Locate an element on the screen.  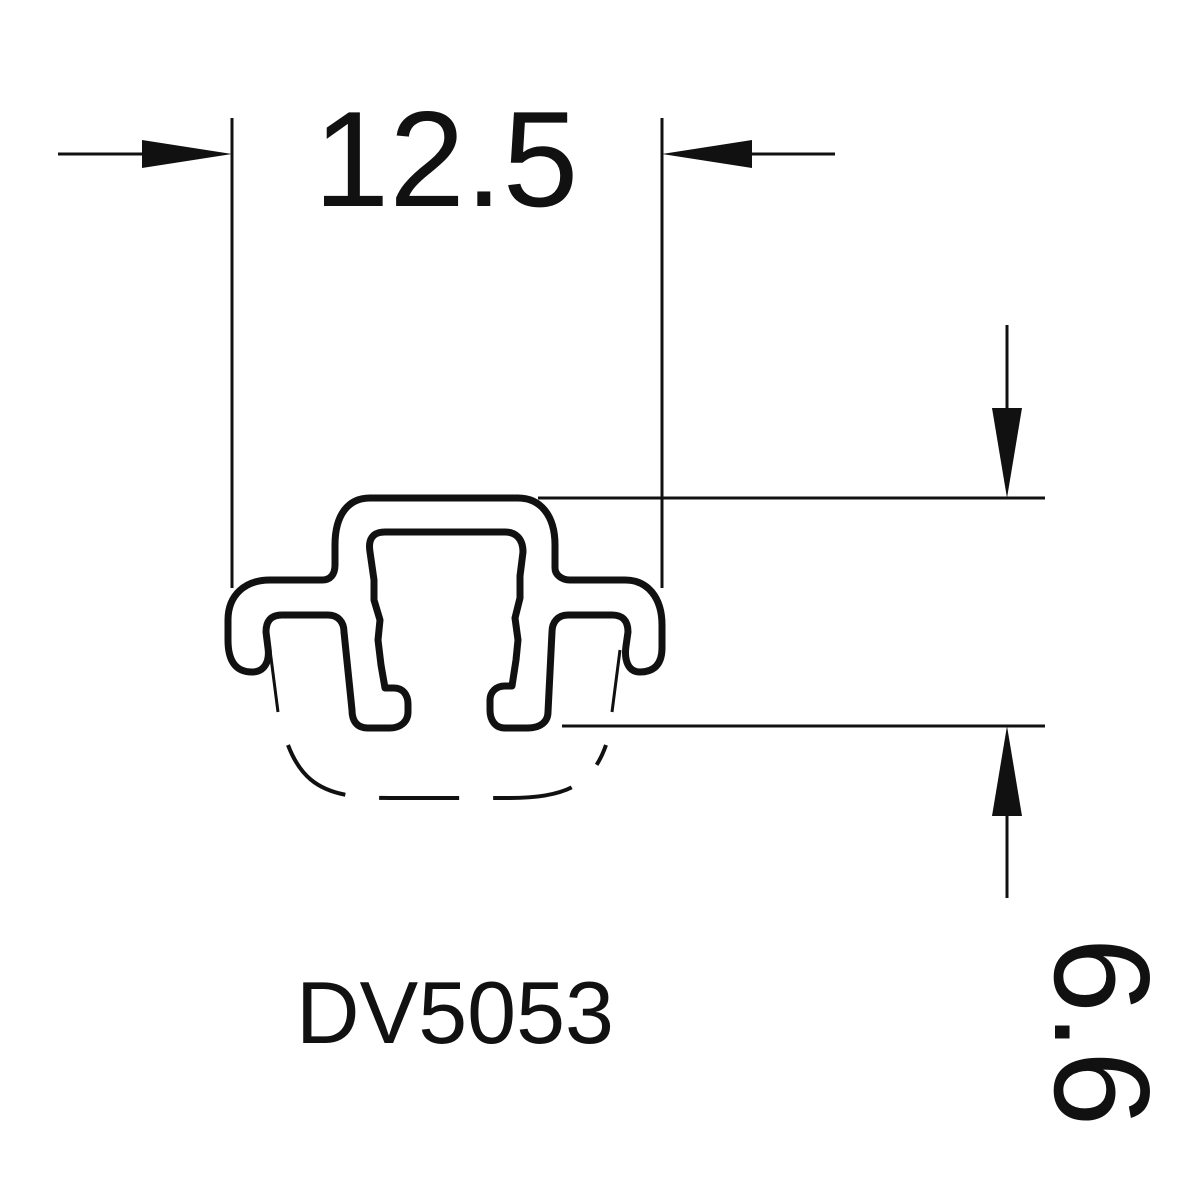
profile-outer-contour is located at coordinates (445, 613).